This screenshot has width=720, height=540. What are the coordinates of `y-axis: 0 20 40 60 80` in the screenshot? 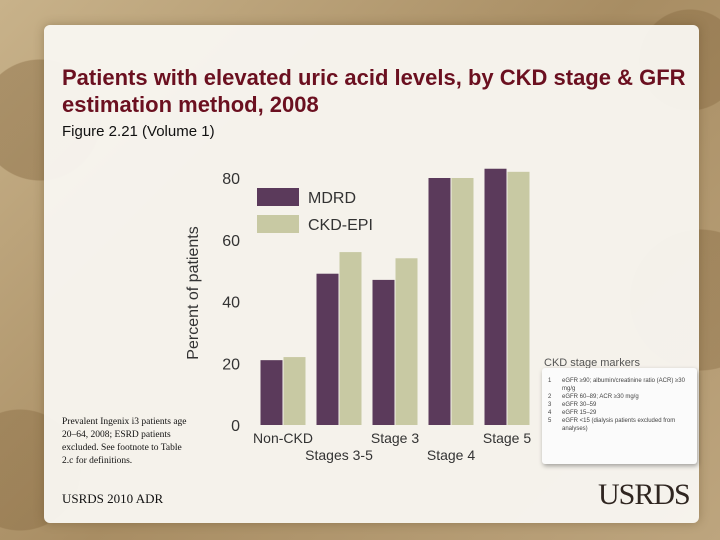 It's located at (231, 303).